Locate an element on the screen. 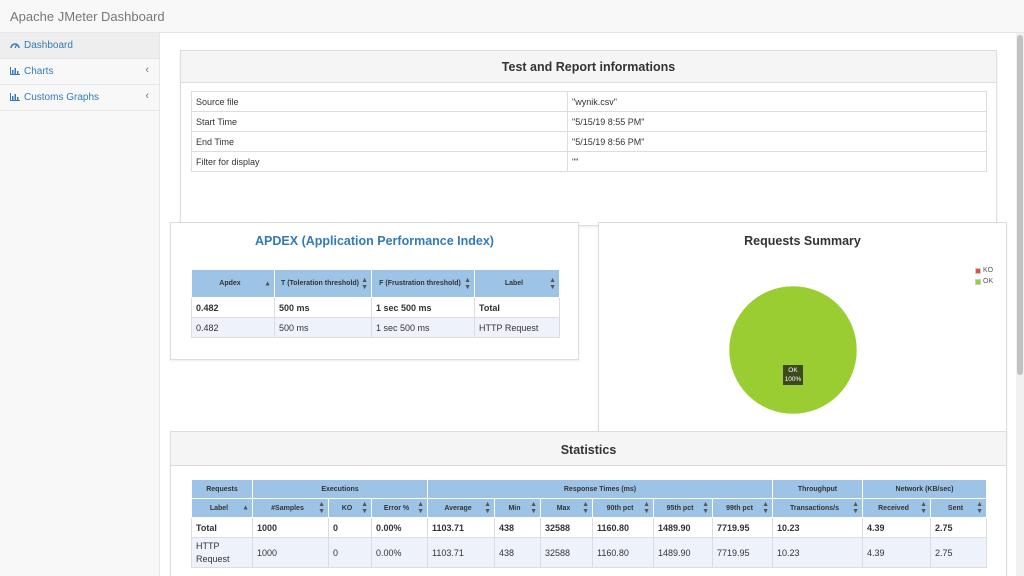 Image resolution: width=1024 pixels, height=576 pixels. sidebar-item-label: Dashboard is located at coordinates (48, 45).